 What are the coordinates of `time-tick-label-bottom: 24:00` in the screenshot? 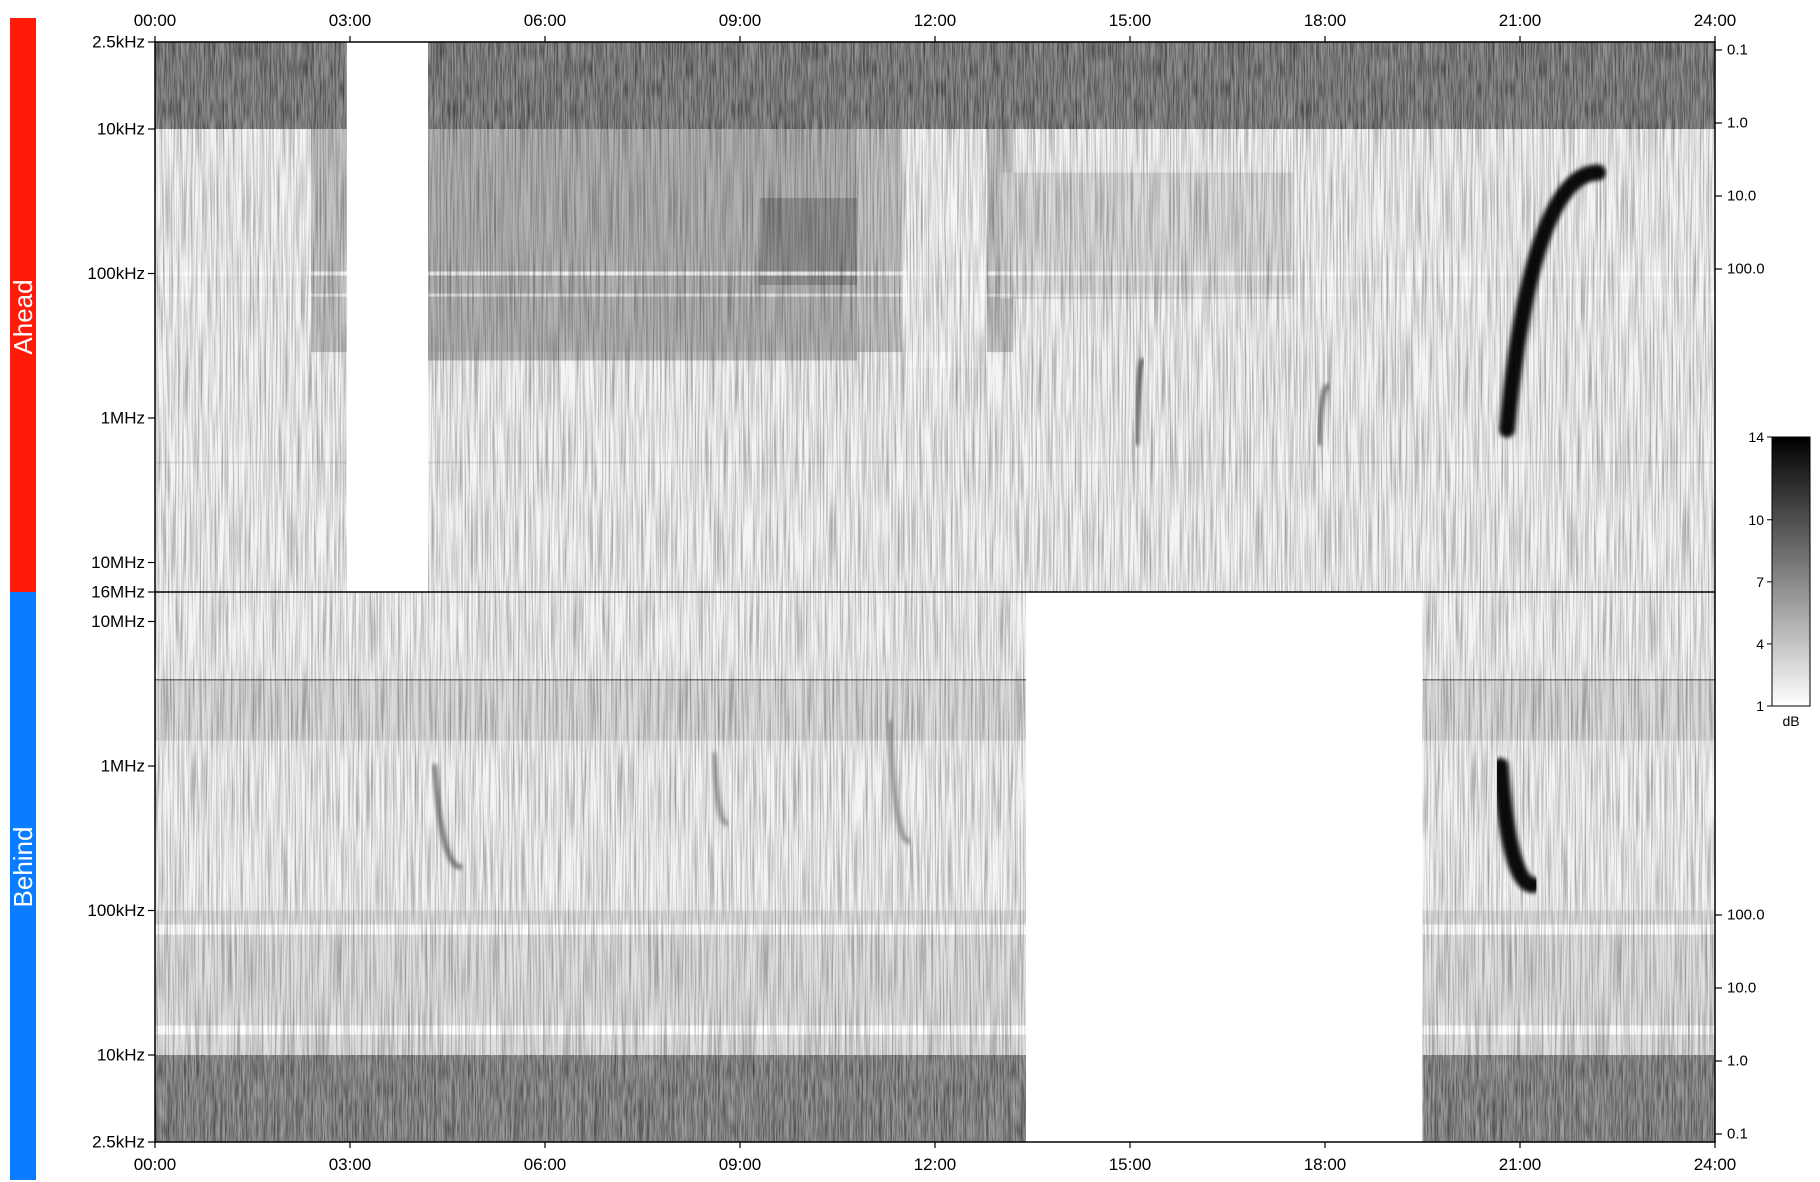 It's located at (1715, 1164).